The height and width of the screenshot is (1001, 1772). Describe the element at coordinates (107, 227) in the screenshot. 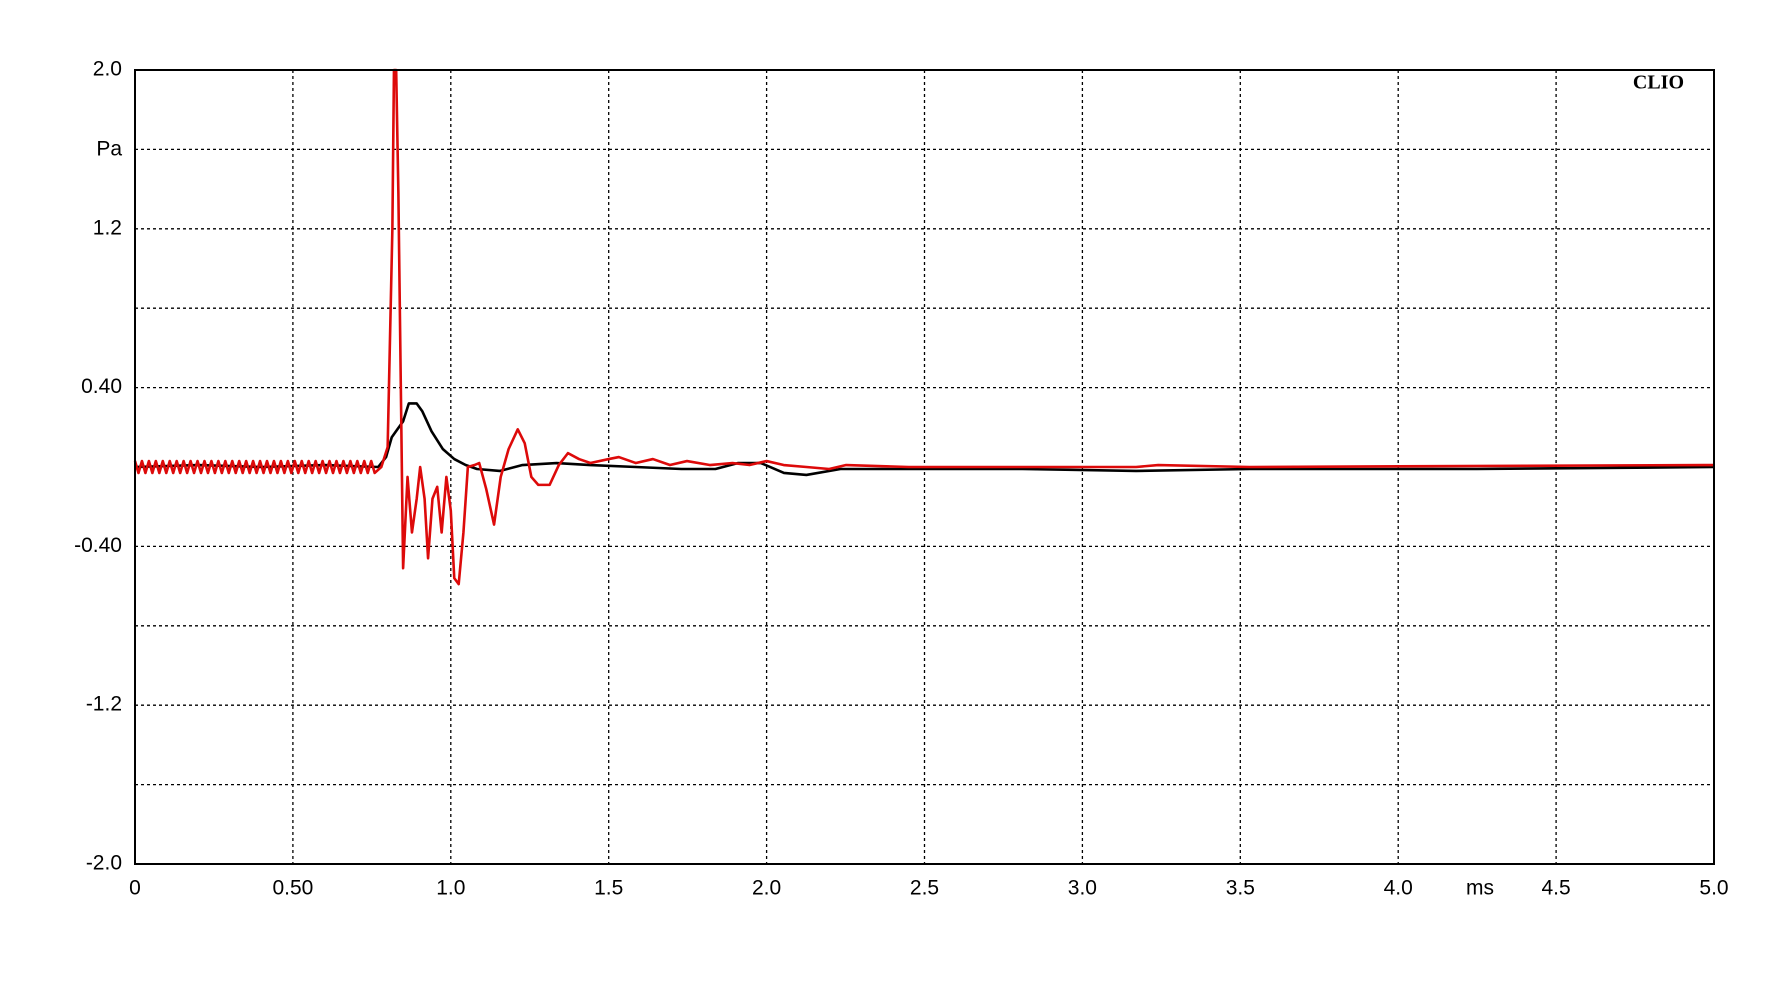

I see `y-tick-label: 1.2` at that location.